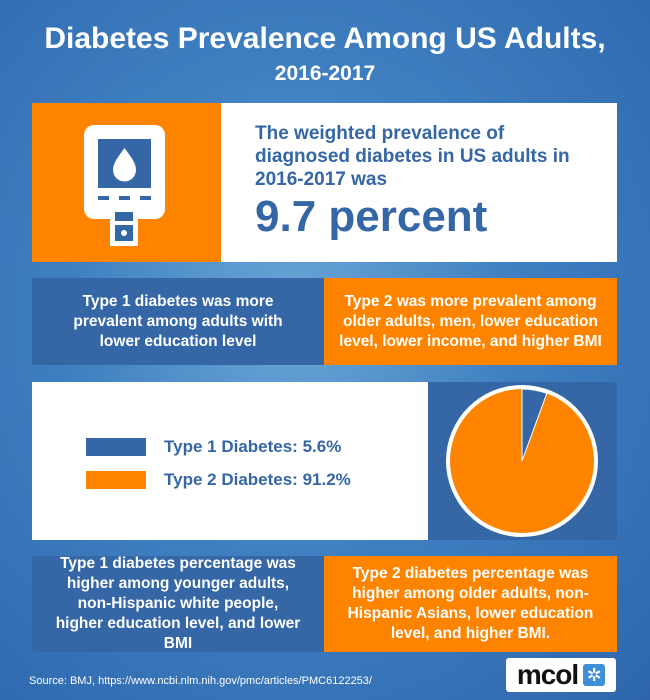 This screenshot has width=650, height=700. I want to click on legend-item-type2: Type 2 Diabetes: 91.2%, so click(218, 480).